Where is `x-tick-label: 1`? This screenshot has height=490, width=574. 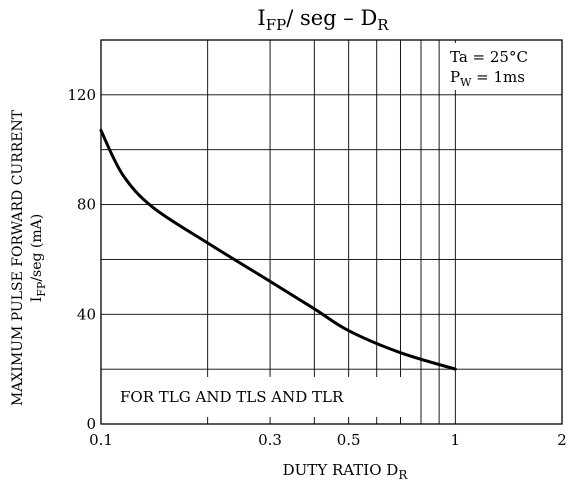
x-tick-label: 1 is located at coordinates (456, 440).